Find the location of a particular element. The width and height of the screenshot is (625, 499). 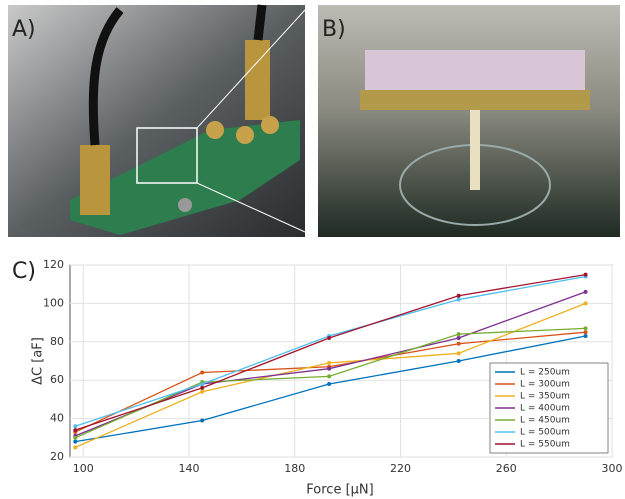

x-tick-label: 220 is located at coordinates (400, 468).